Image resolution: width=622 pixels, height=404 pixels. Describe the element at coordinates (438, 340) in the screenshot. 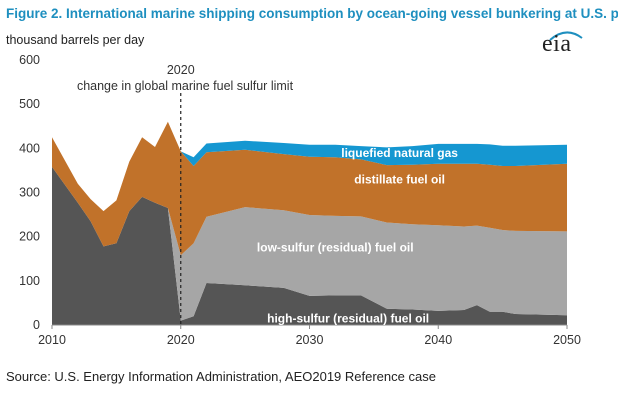

I see `x-tick-label: 2040` at that location.